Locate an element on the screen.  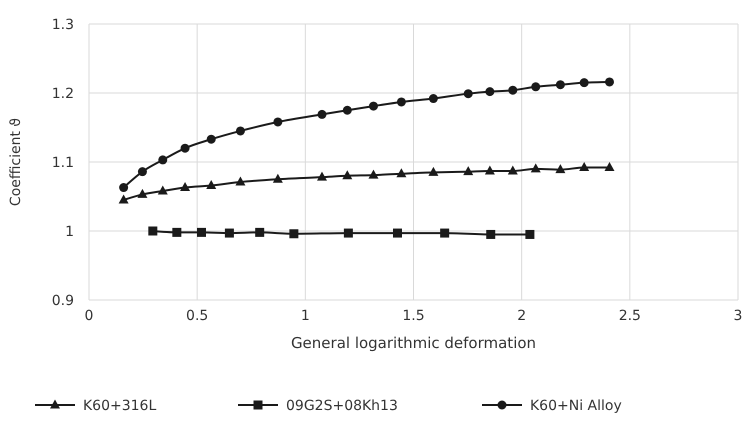
x-tick-label: 2.5 is located at coordinates (629, 316).